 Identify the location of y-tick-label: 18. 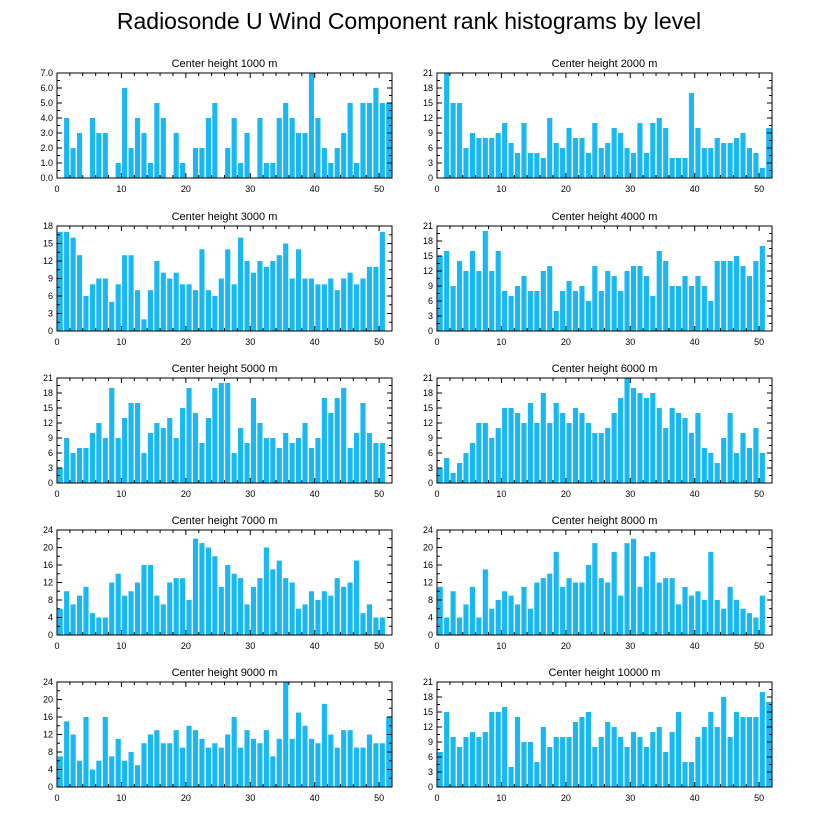
(428, 393).